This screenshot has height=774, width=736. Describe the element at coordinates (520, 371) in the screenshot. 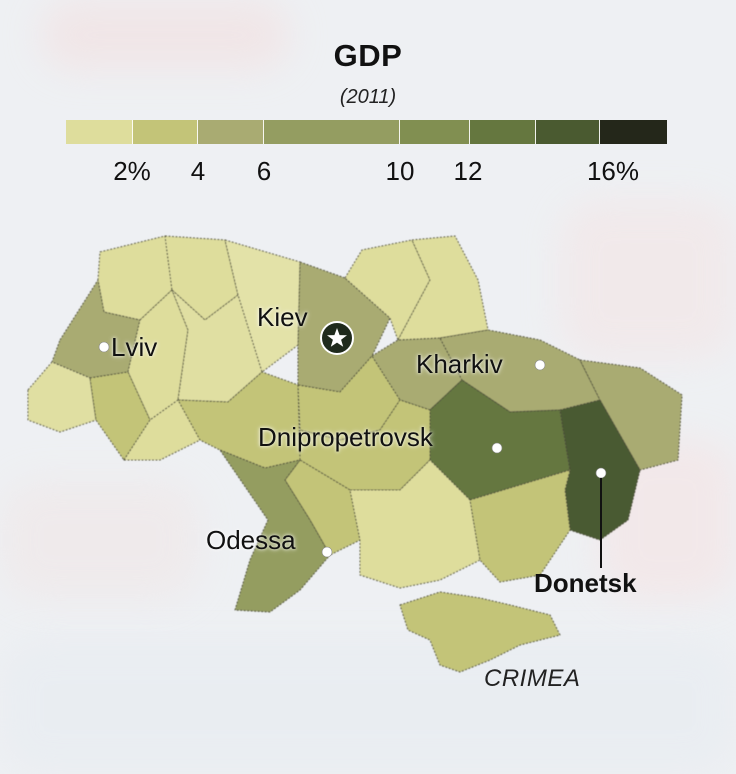

I see `region-kharkiv` at that location.